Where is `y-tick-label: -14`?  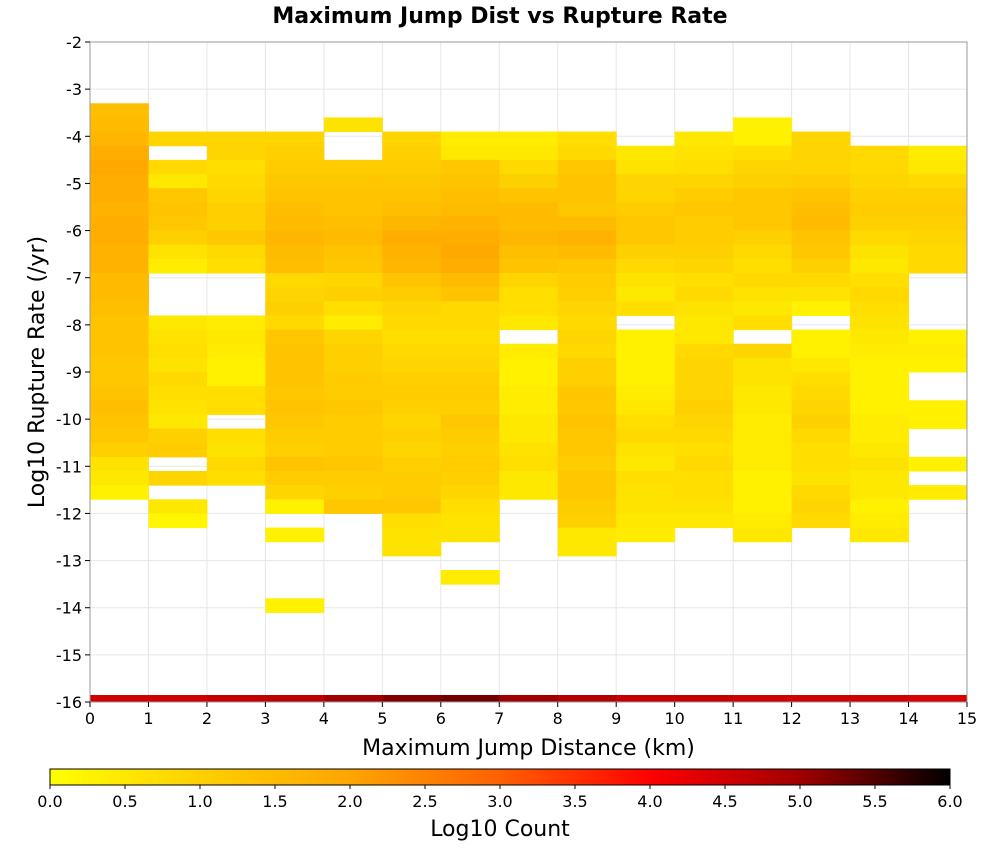 y-tick-label: -14 is located at coordinates (69, 608).